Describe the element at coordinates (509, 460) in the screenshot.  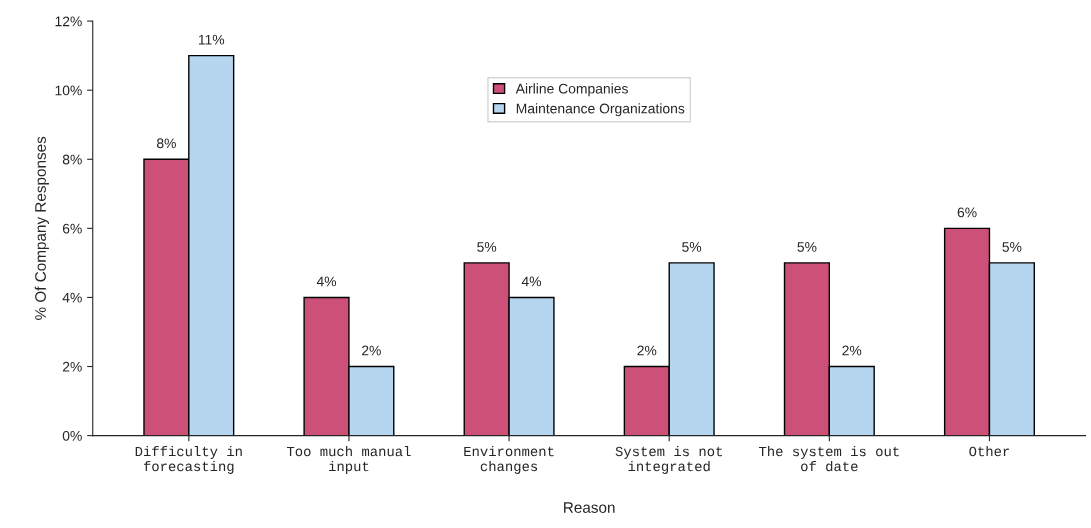
I see `x-tick-label: Environment changes` at that location.